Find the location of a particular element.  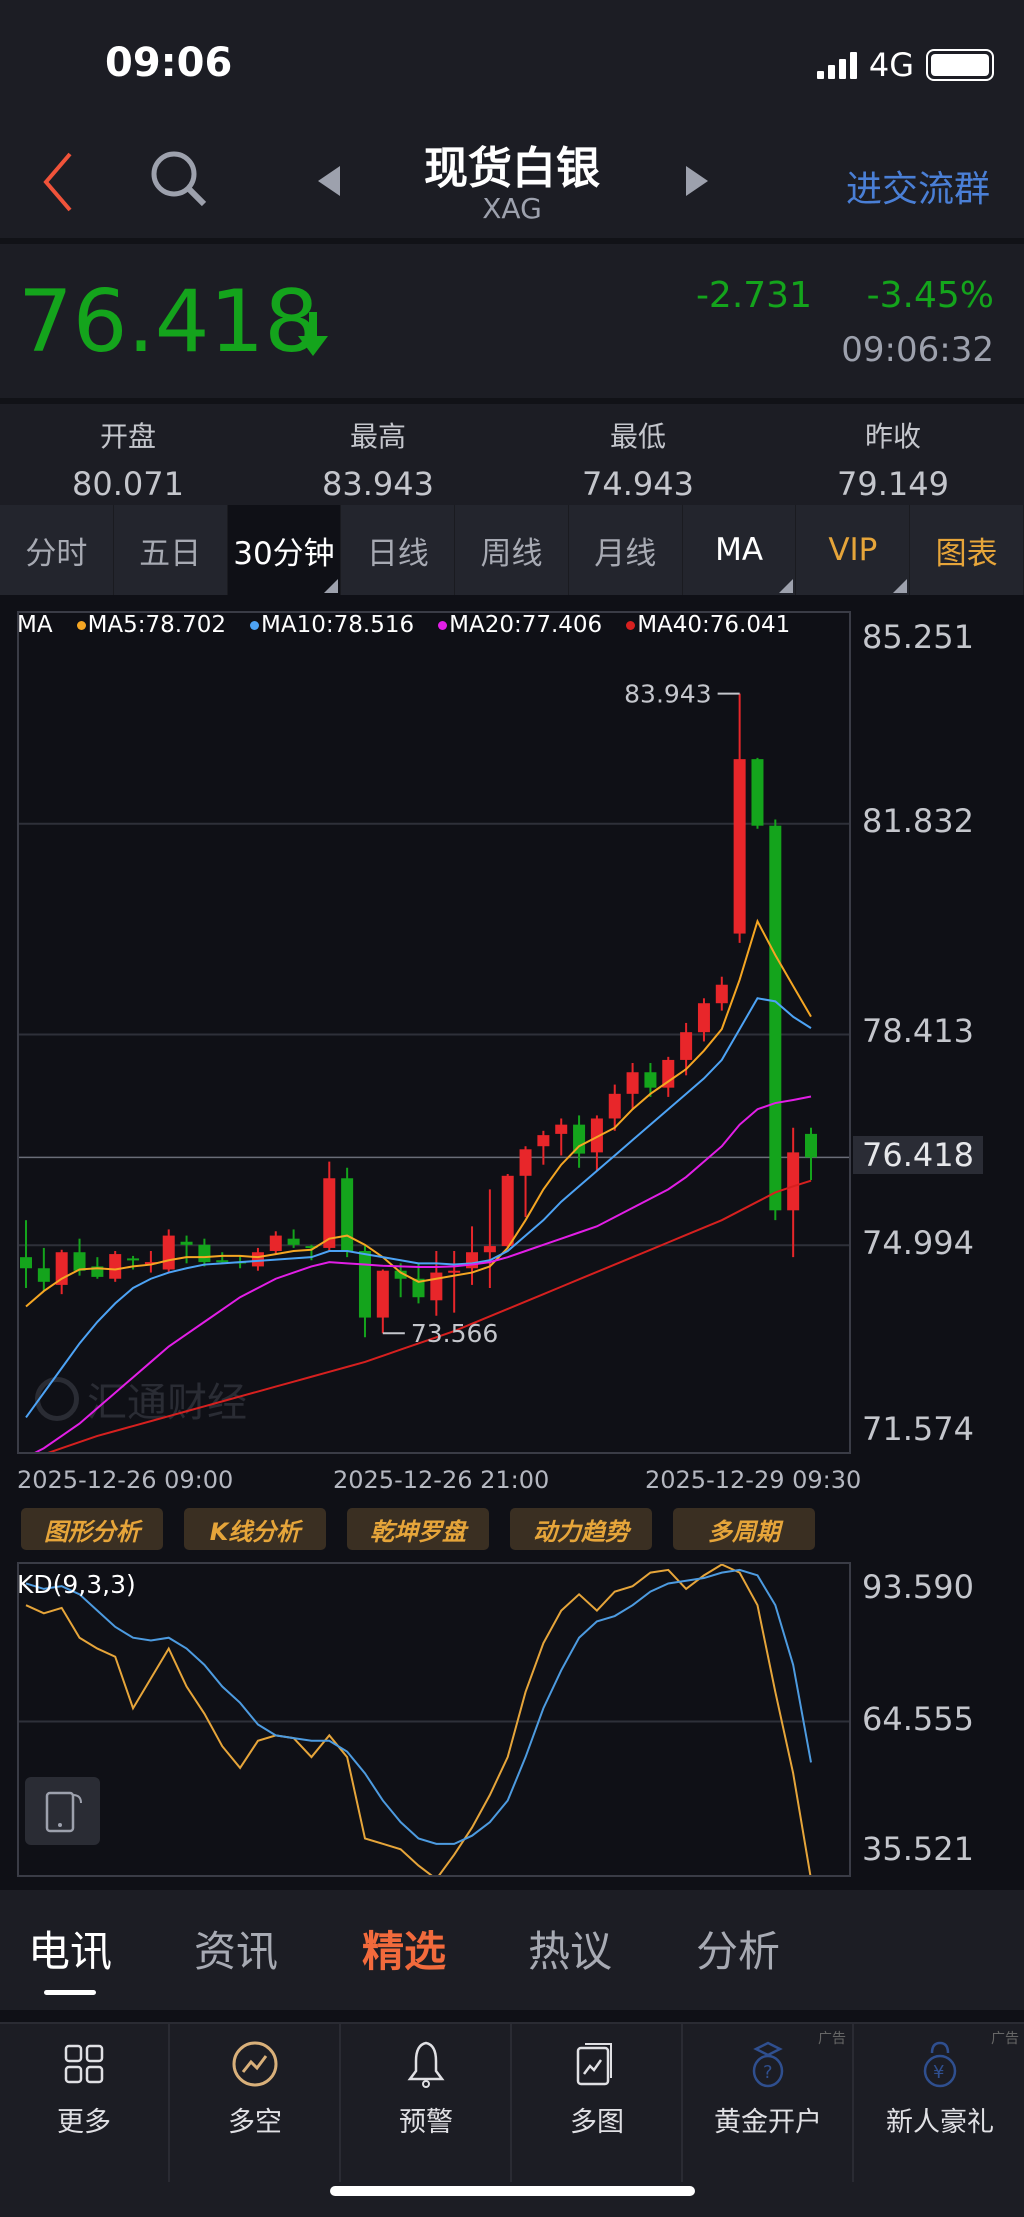

ma-line-ma10 is located at coordinates (418, 1208).